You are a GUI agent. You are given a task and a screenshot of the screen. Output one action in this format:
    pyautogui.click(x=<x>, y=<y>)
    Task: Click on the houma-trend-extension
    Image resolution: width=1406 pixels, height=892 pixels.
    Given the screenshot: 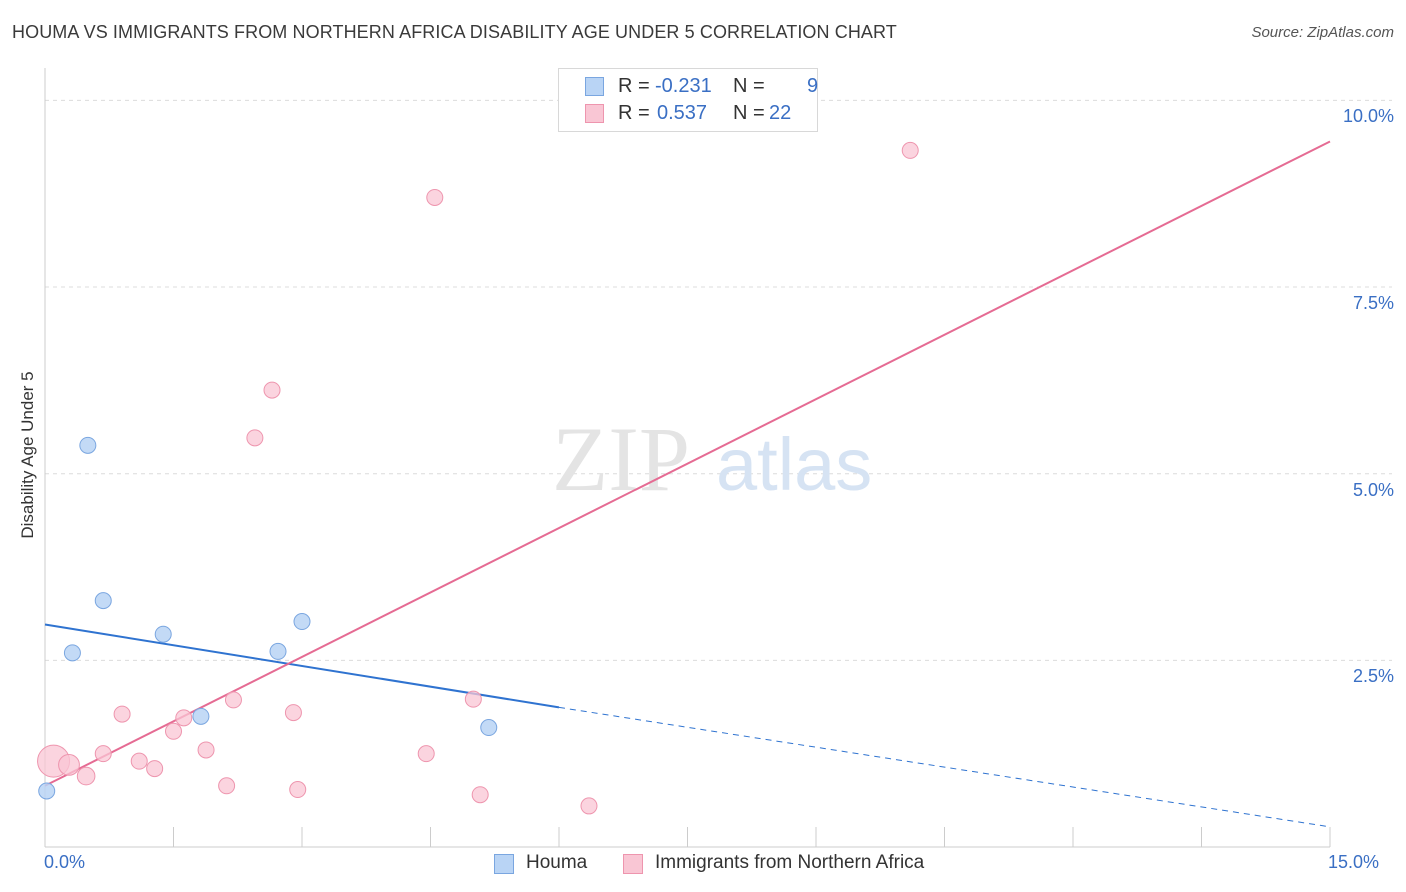 What is the action you would take?
    pyautogui.click(x=944, y=767)
    